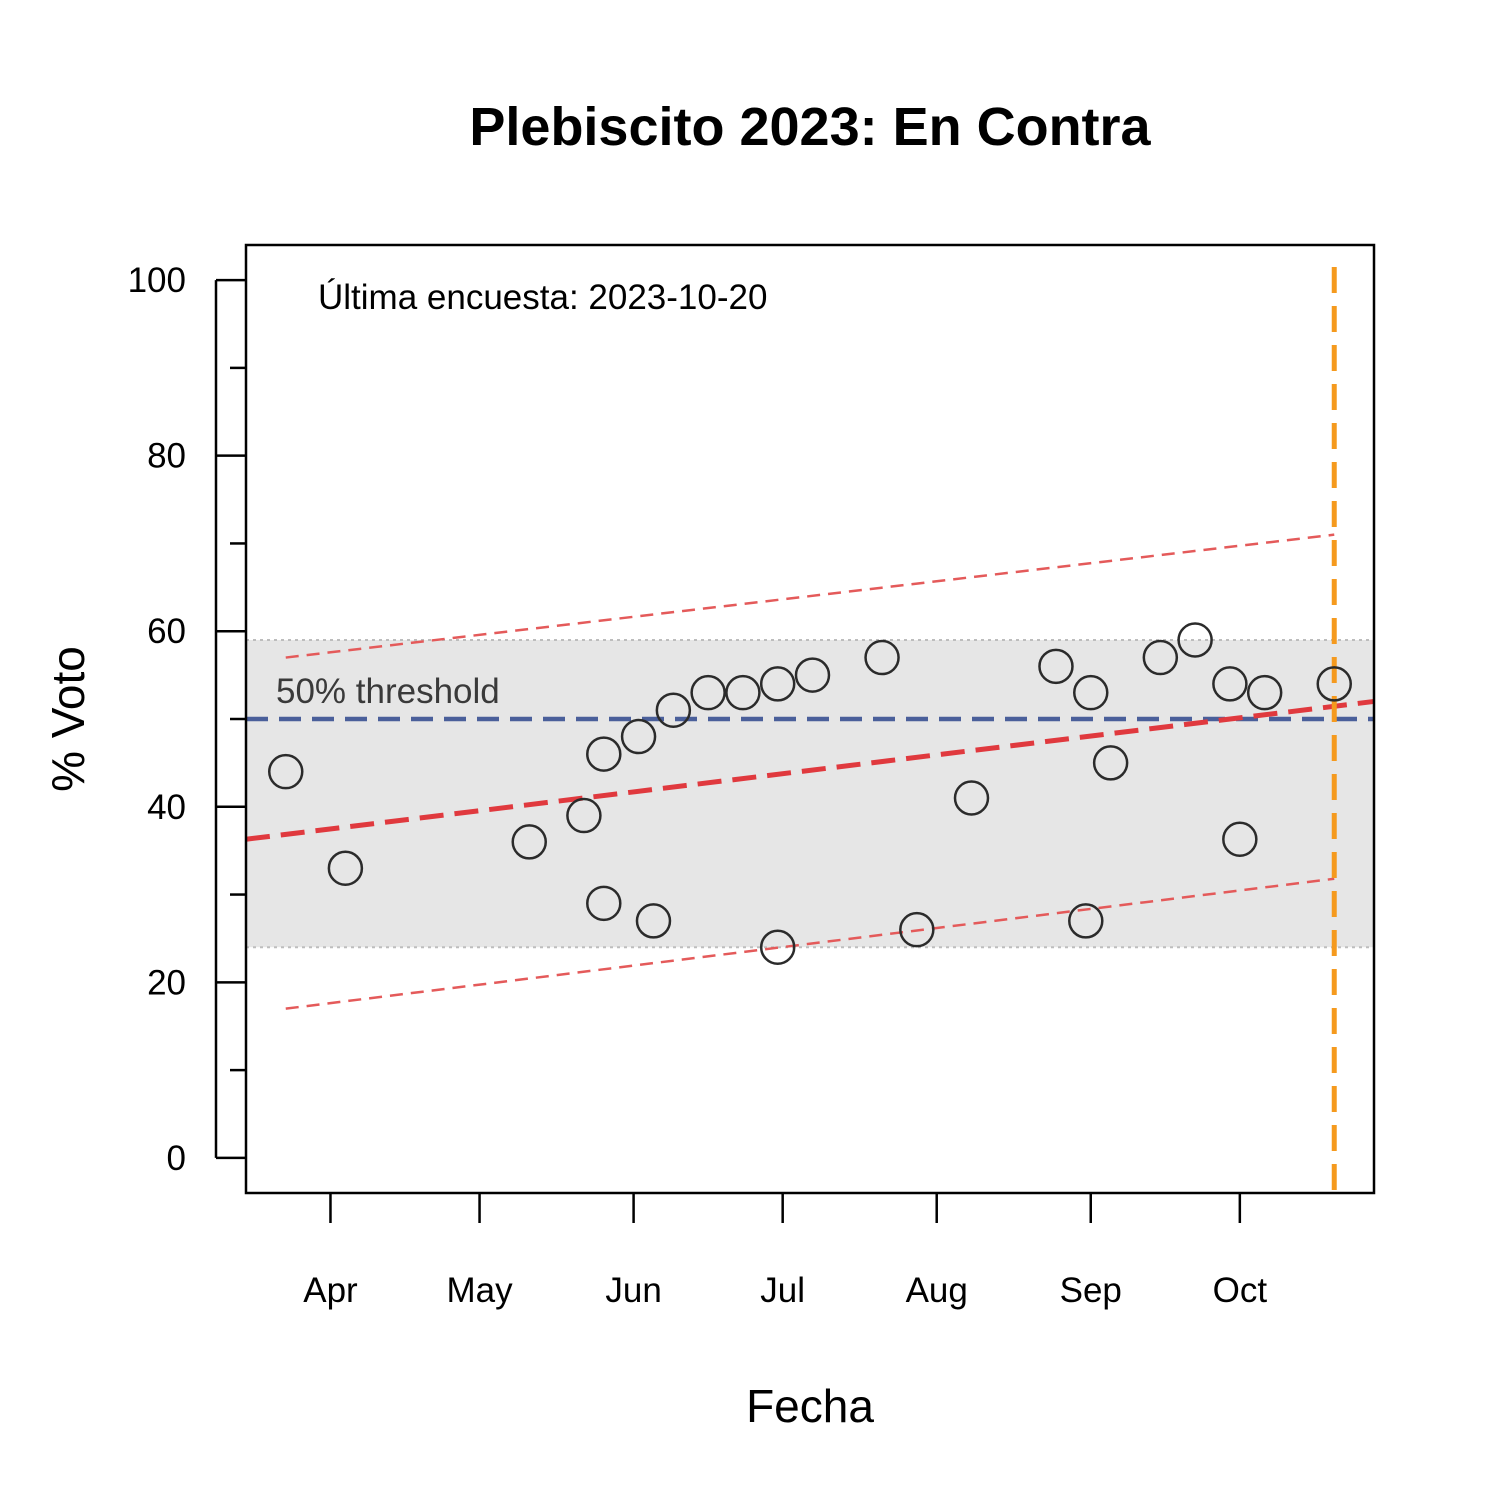  Describe the element at coordinates (388, 691) in the screenshot. I see `threshold-label: 50% threshold` at that location.